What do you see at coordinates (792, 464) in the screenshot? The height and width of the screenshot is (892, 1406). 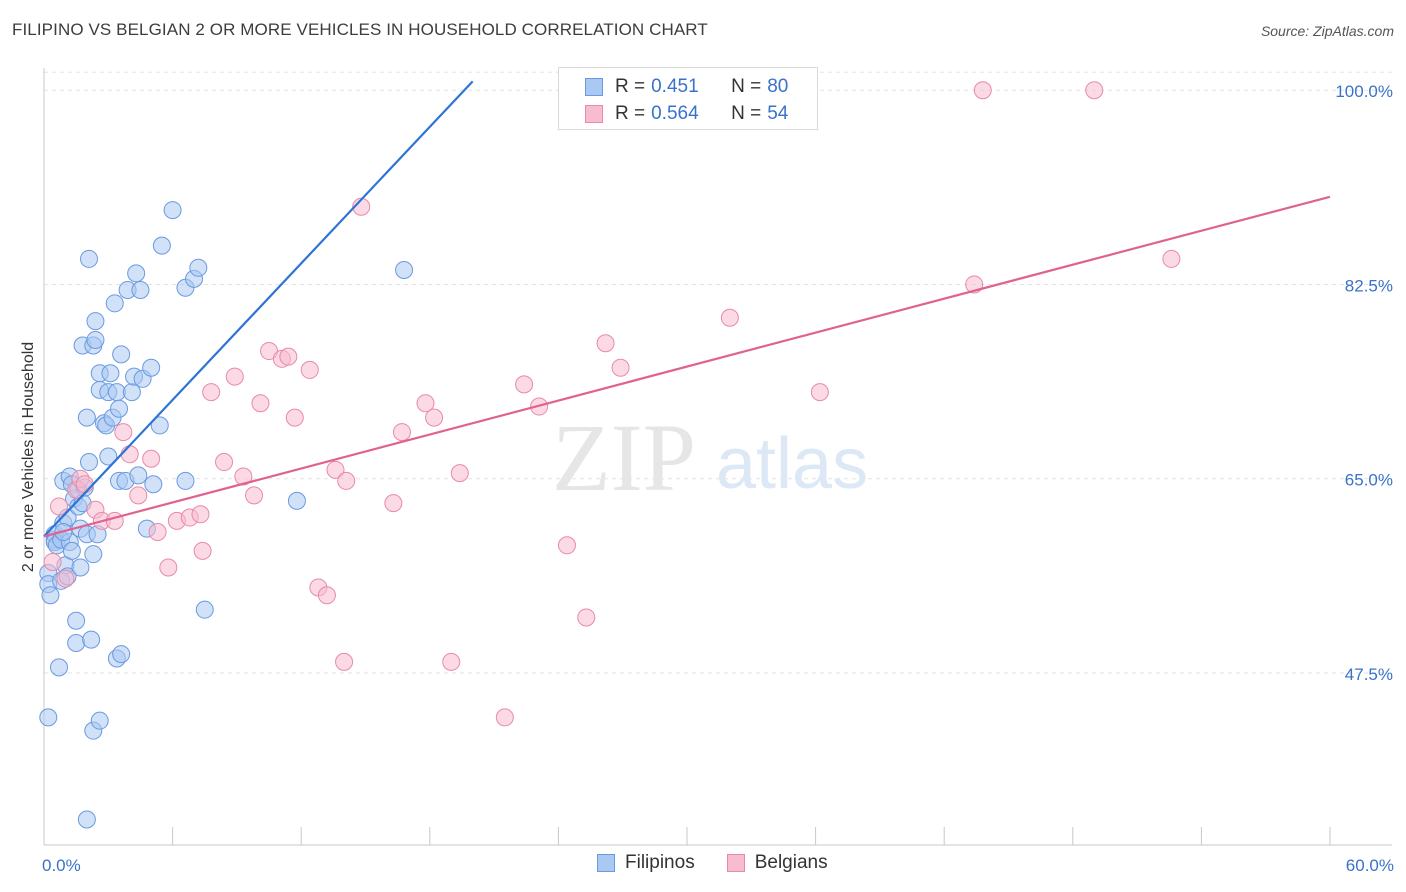 I see `watermark-atlas: atlas` at bounding box center [792, 464].